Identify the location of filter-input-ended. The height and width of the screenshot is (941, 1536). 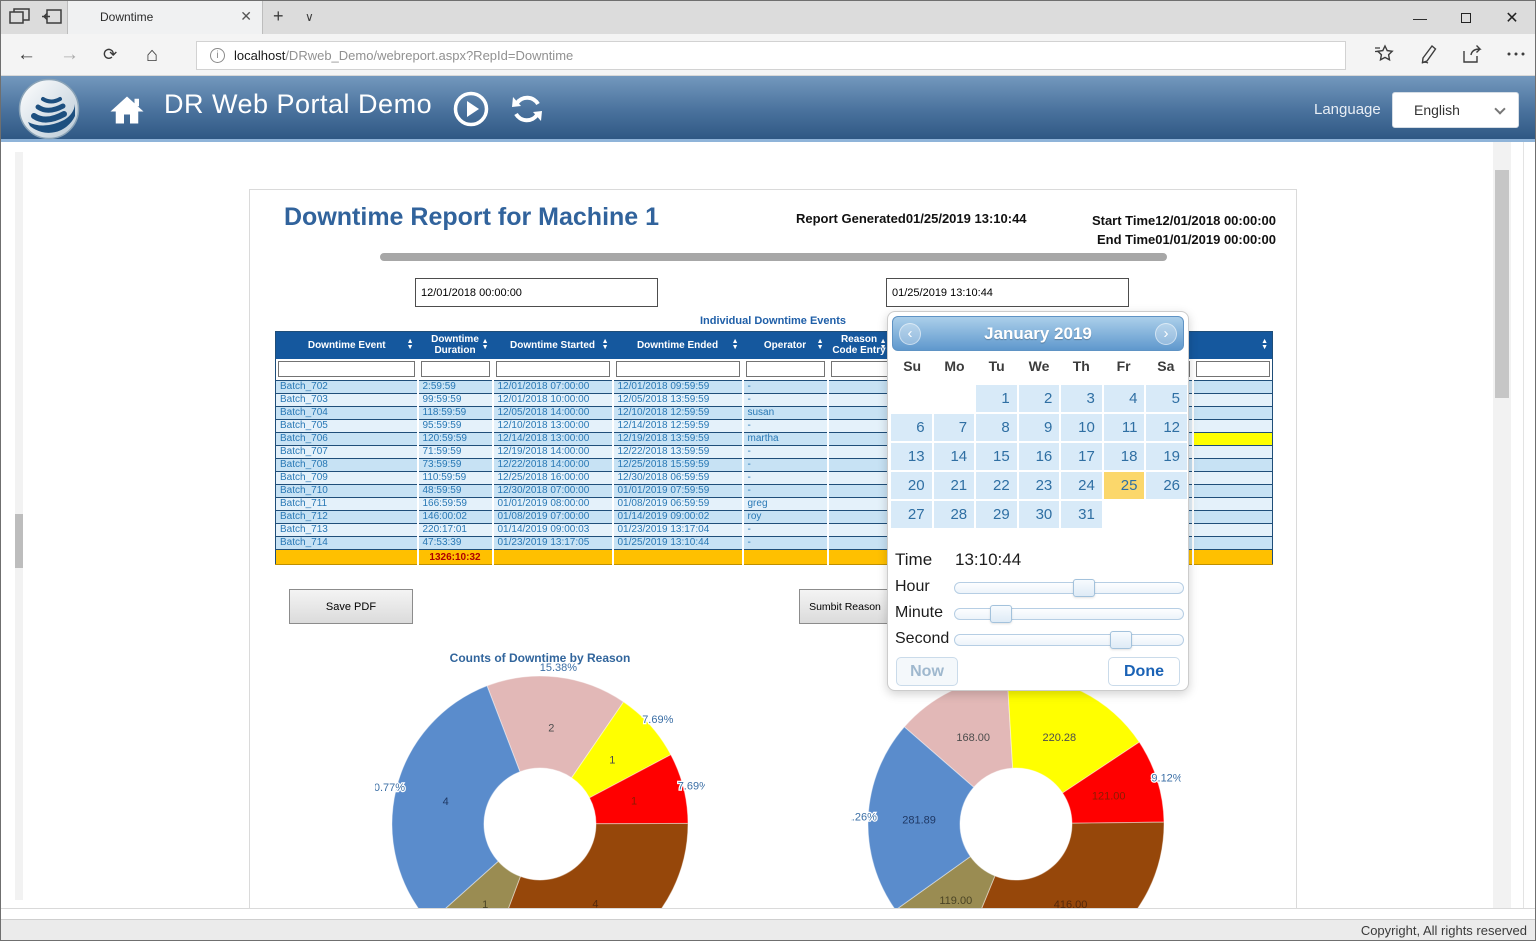
(677, 368).